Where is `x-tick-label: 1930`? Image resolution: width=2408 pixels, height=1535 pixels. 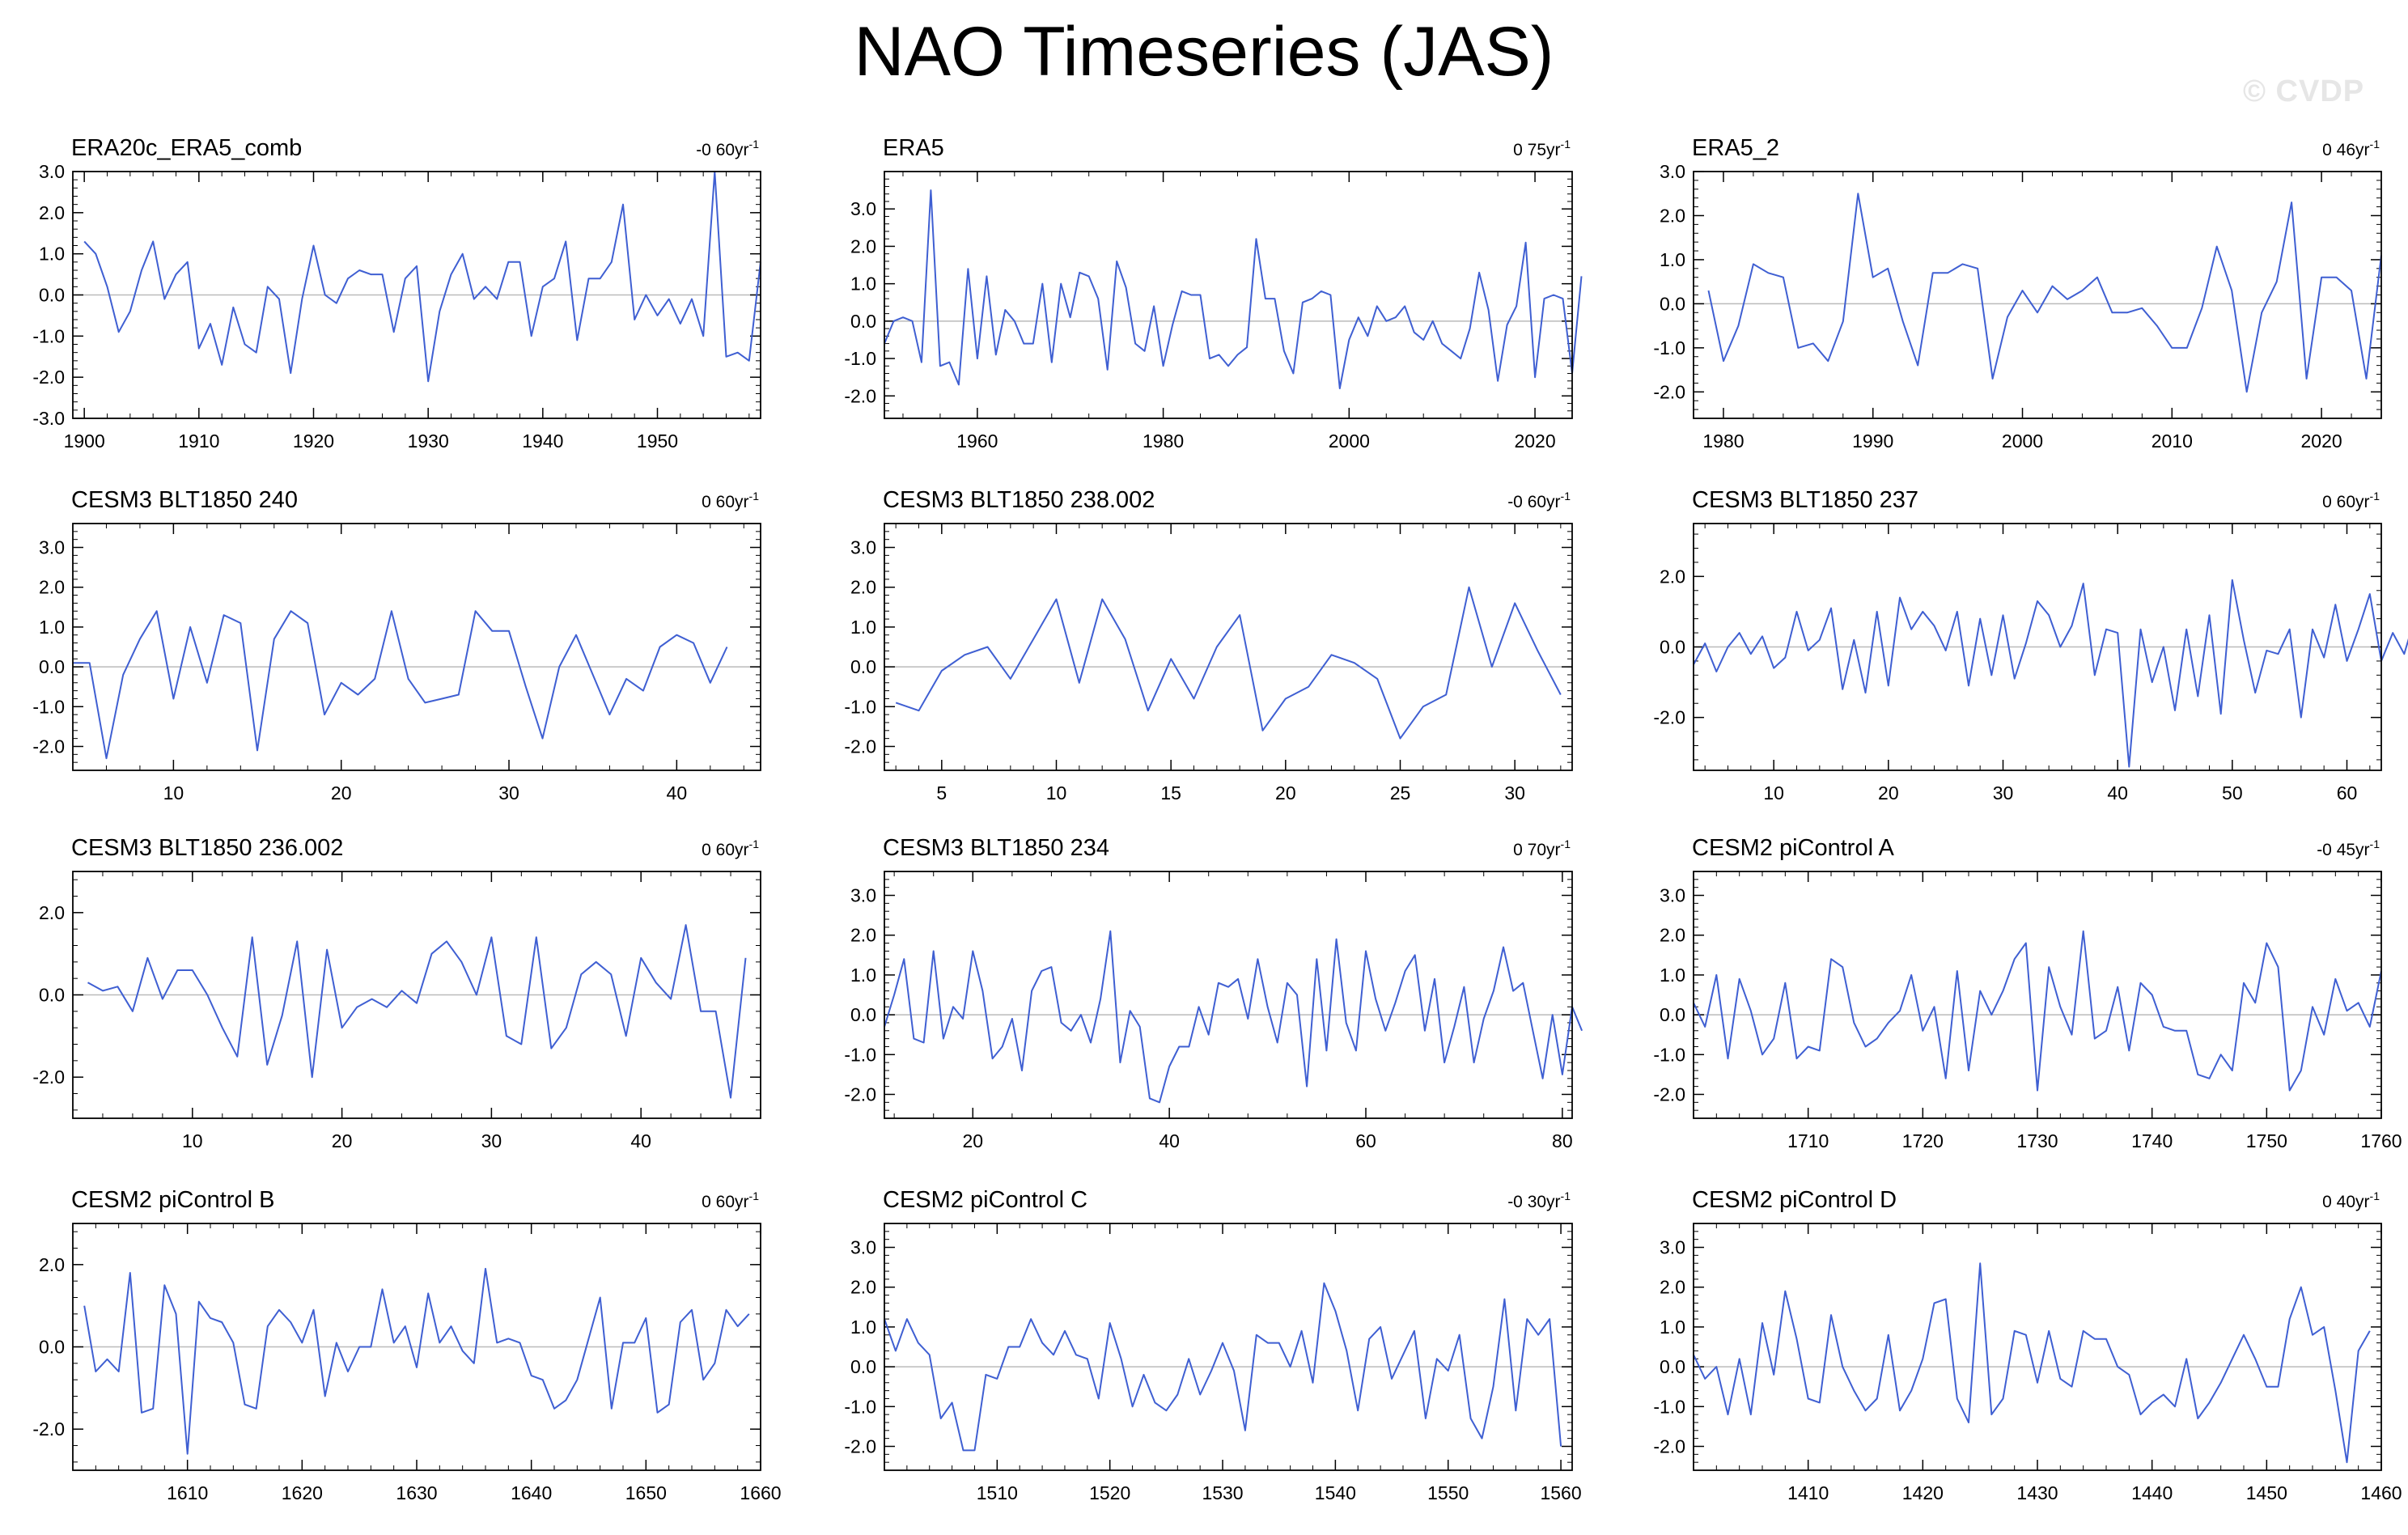 x-tick-label: 1930 is located at coordinates (429, 441).